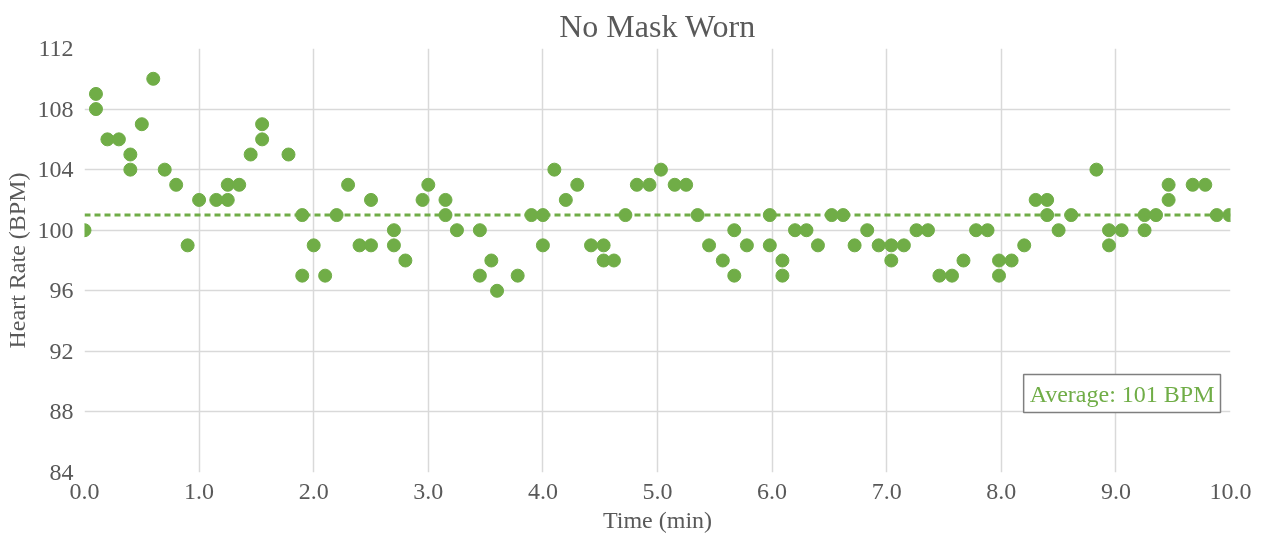  I want to click on y-tick-label: 104, so click(55, 169).